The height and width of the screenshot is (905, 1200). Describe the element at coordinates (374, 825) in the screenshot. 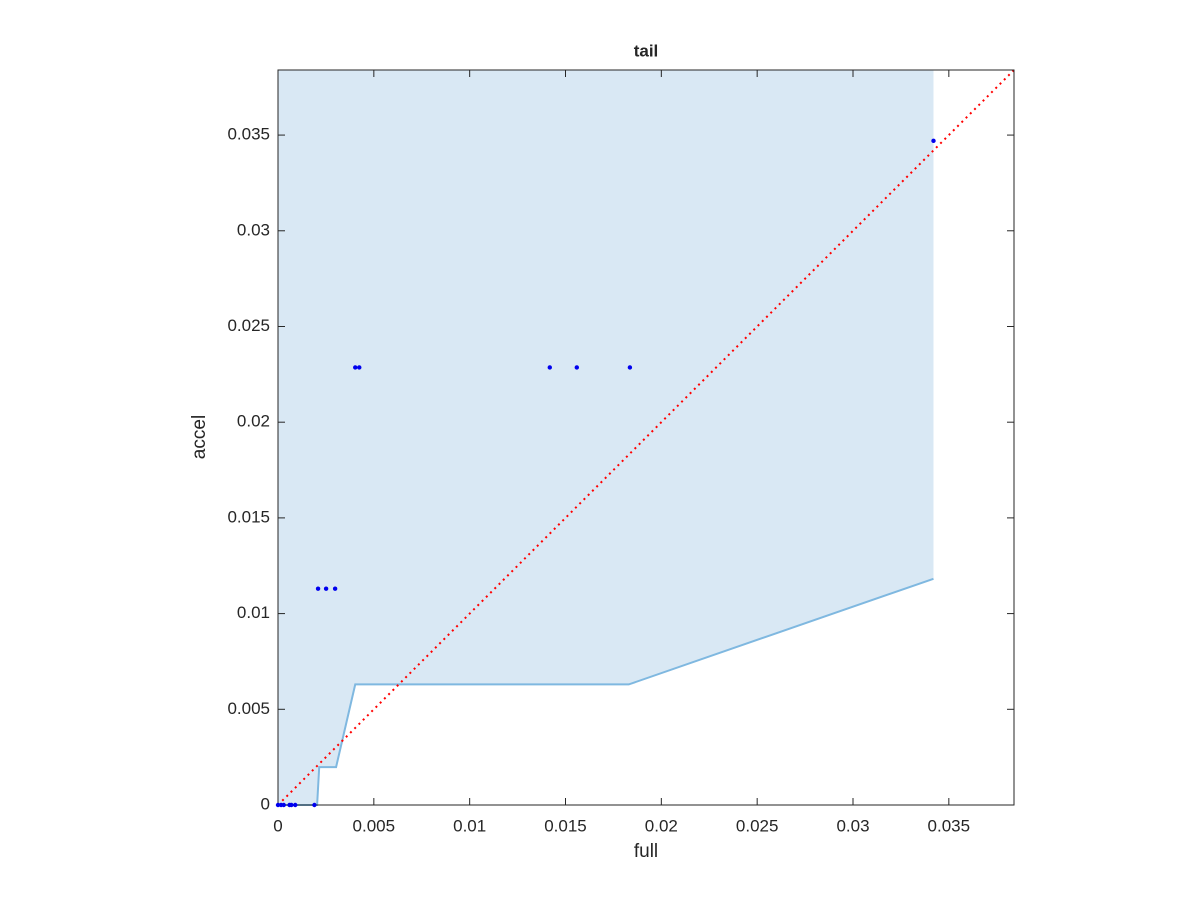

I see `x-tick-label: 0.005` at that location.